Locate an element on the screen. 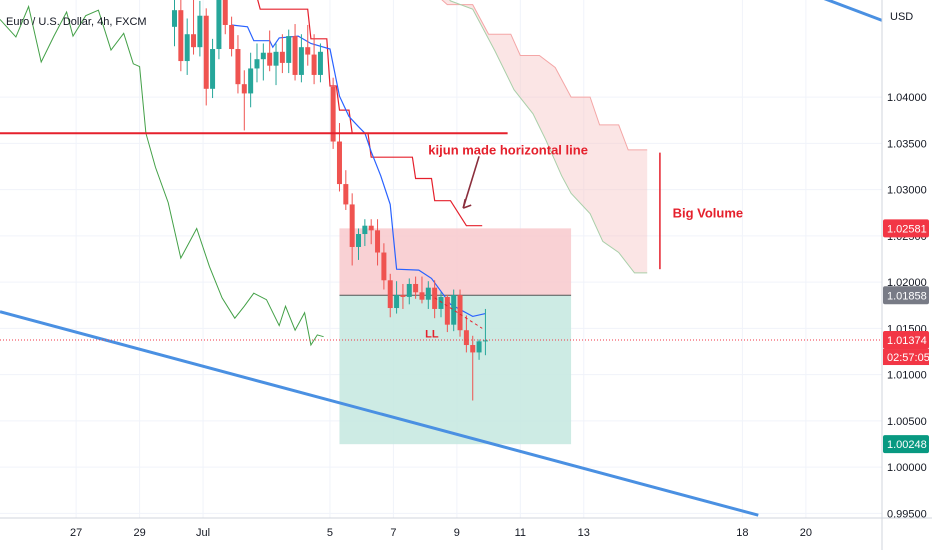 Image resolution: width=932 pixels, height=550 pixels. volume-annotation: Big Volume is located at coordinates (708, 212).